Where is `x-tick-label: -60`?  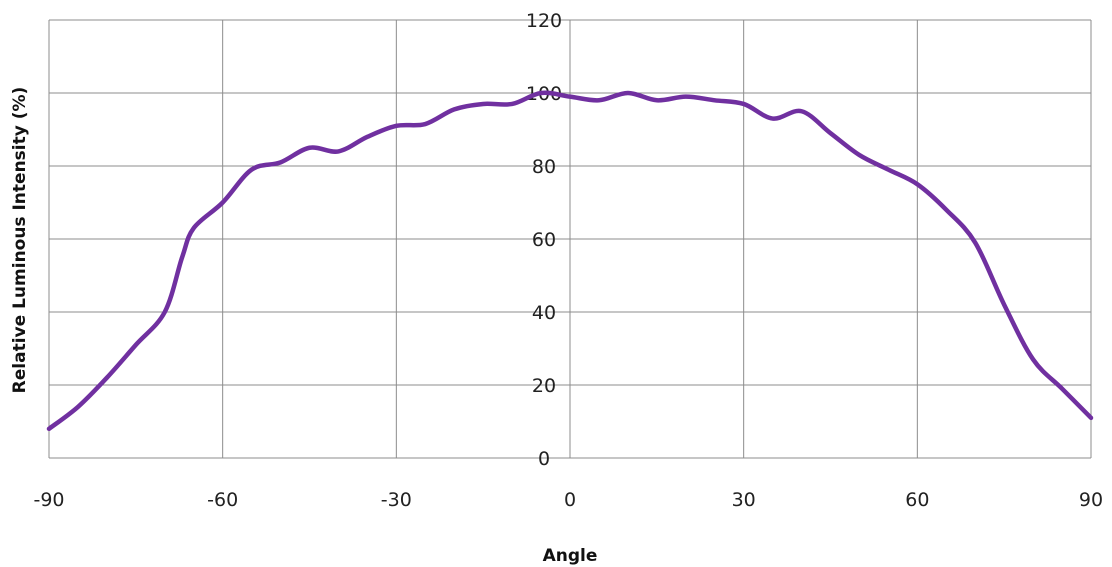
x-tick-label: -60 is located at coordinates (222, 500).